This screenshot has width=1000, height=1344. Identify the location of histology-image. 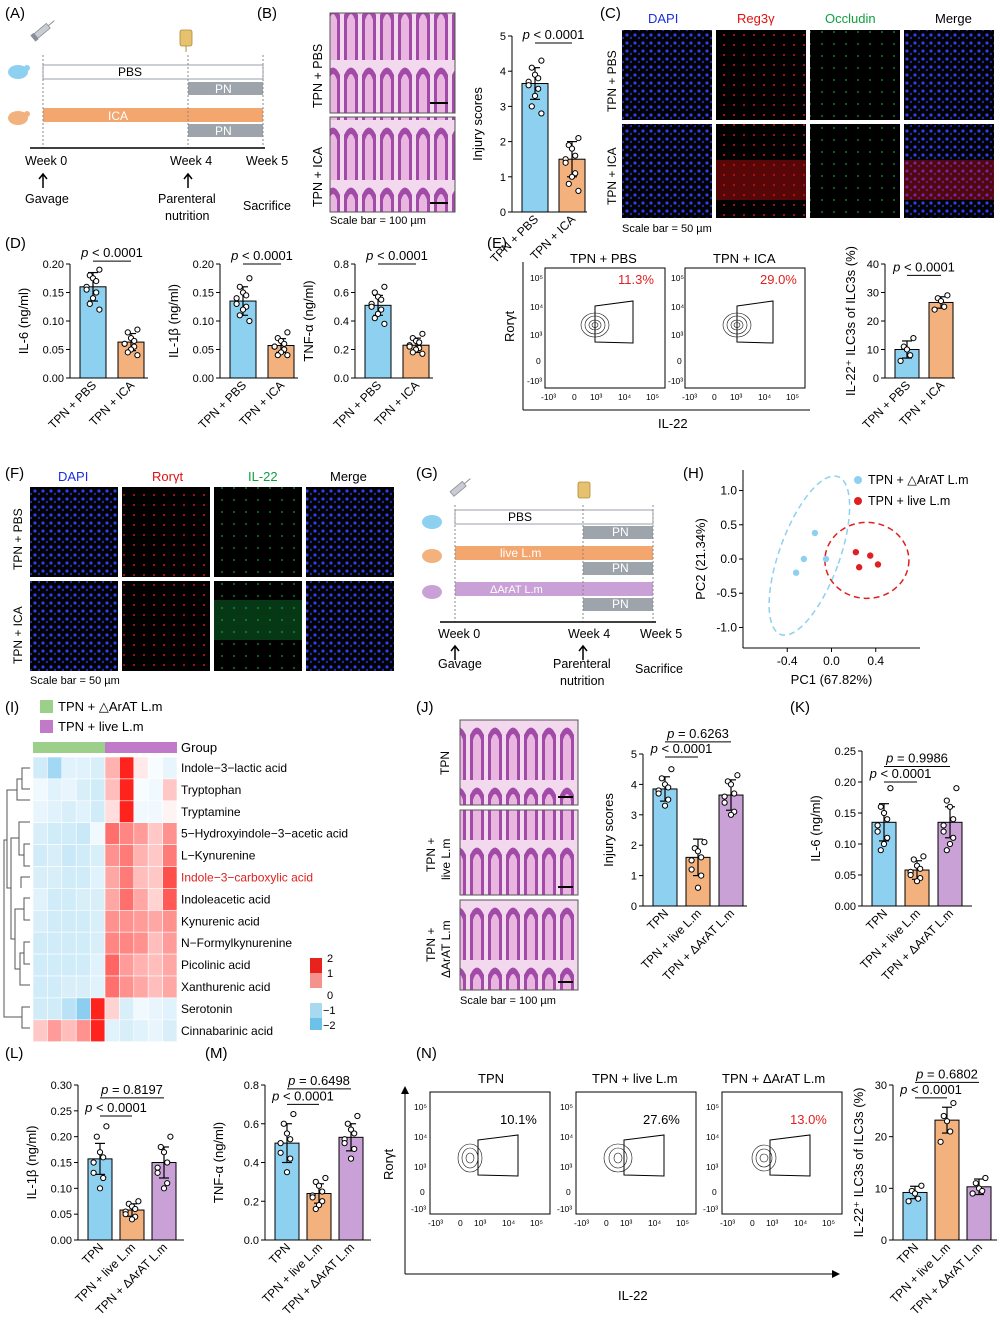
(519, 945).